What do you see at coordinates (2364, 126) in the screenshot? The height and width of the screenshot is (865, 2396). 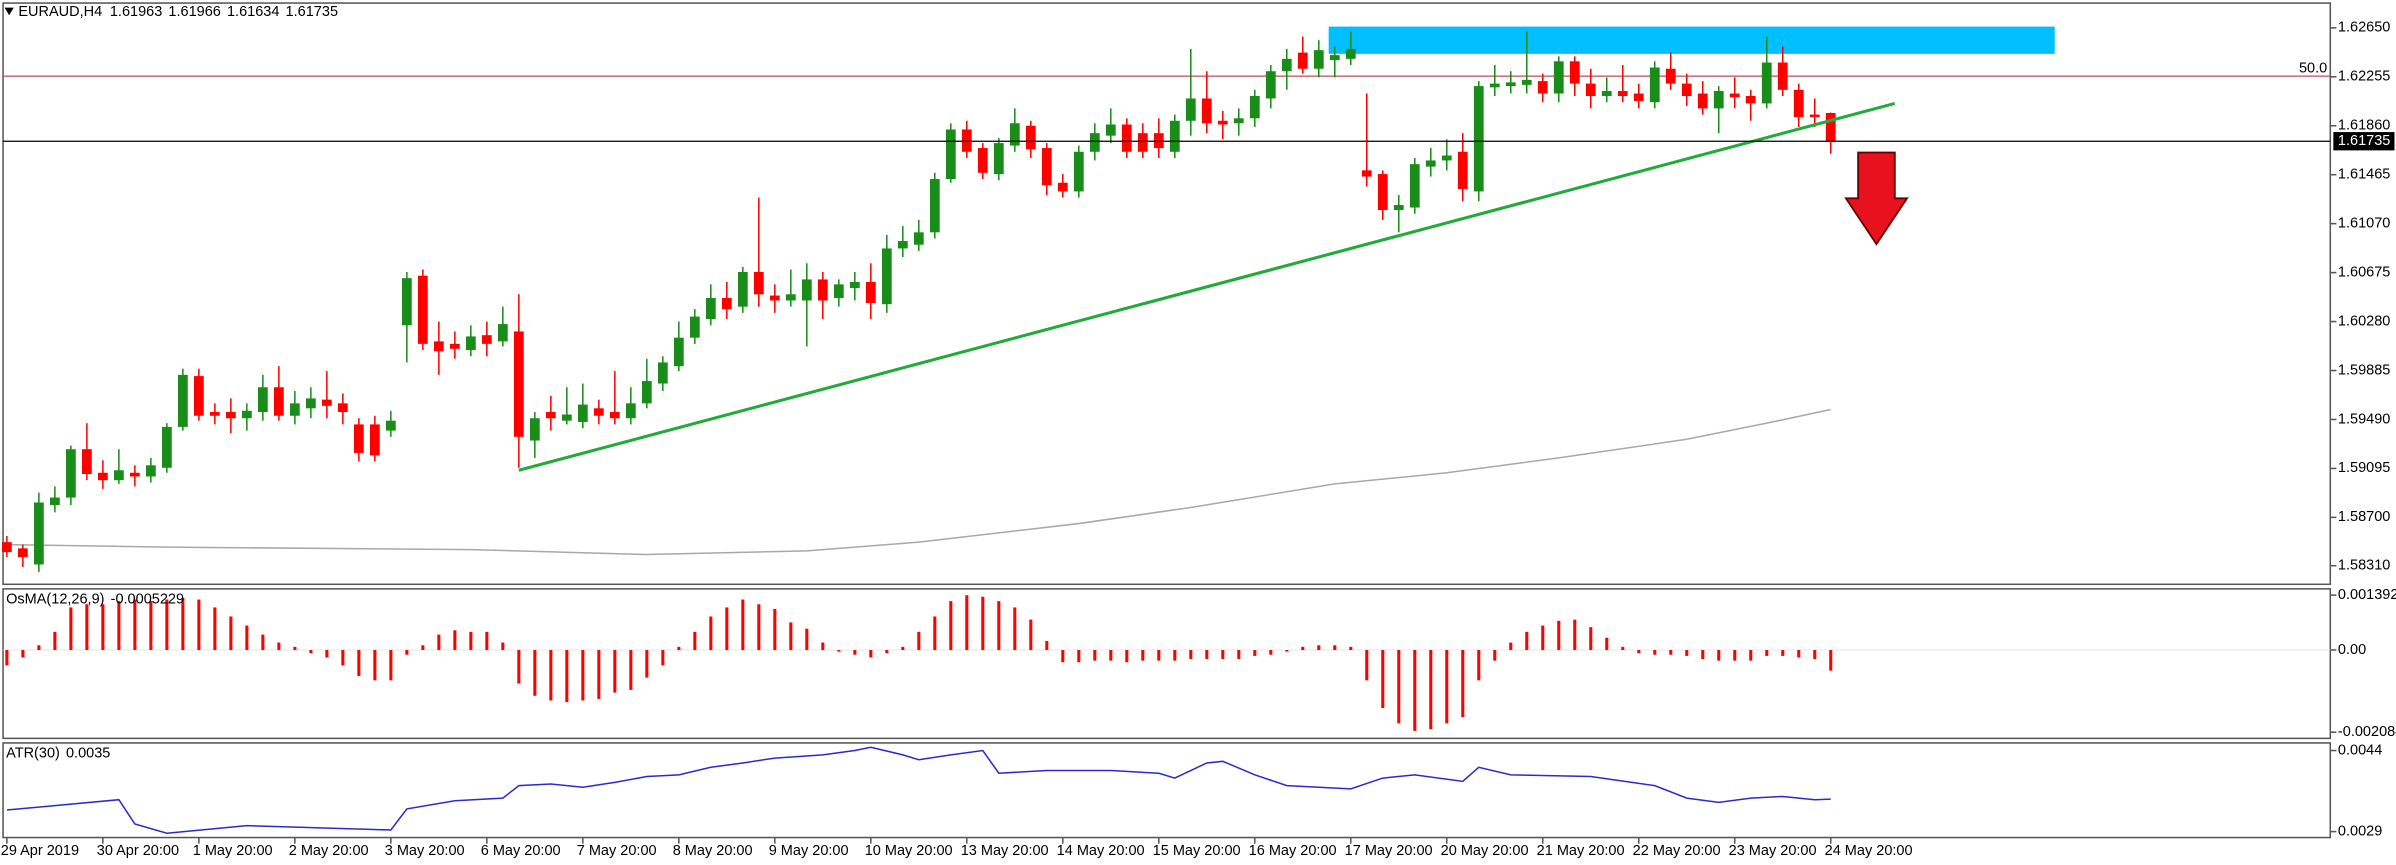 I see `y-tick-label: 1.61860` at bounding box center [2364, 126].